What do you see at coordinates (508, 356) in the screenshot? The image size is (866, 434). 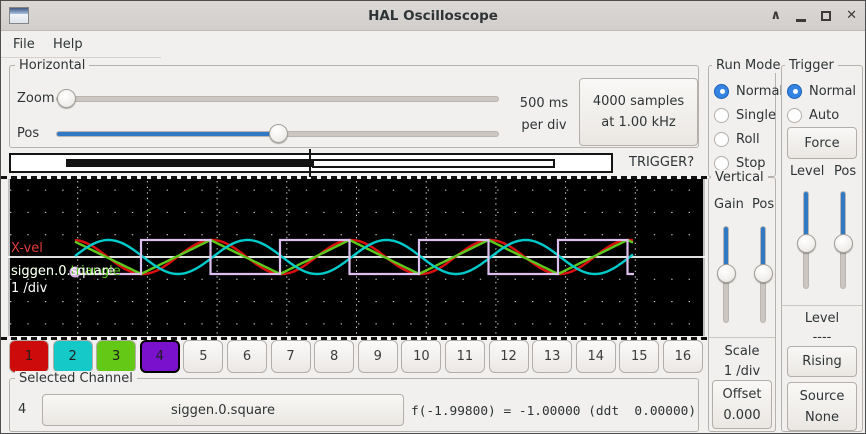 I see `channel-button-12: 12` at bounding box center [508, 356].